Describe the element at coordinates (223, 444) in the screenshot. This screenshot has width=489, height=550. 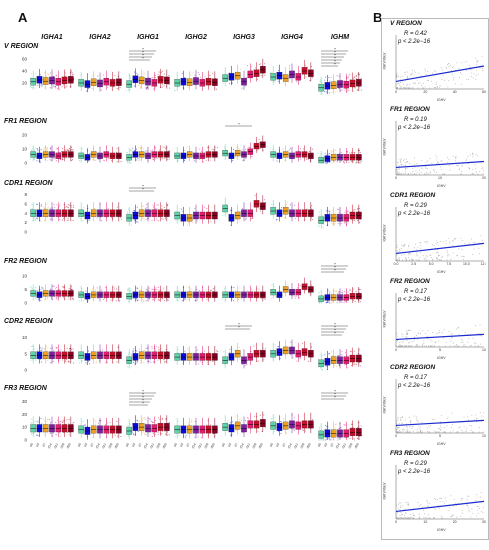
I see `x-group-label: d0` at that location.